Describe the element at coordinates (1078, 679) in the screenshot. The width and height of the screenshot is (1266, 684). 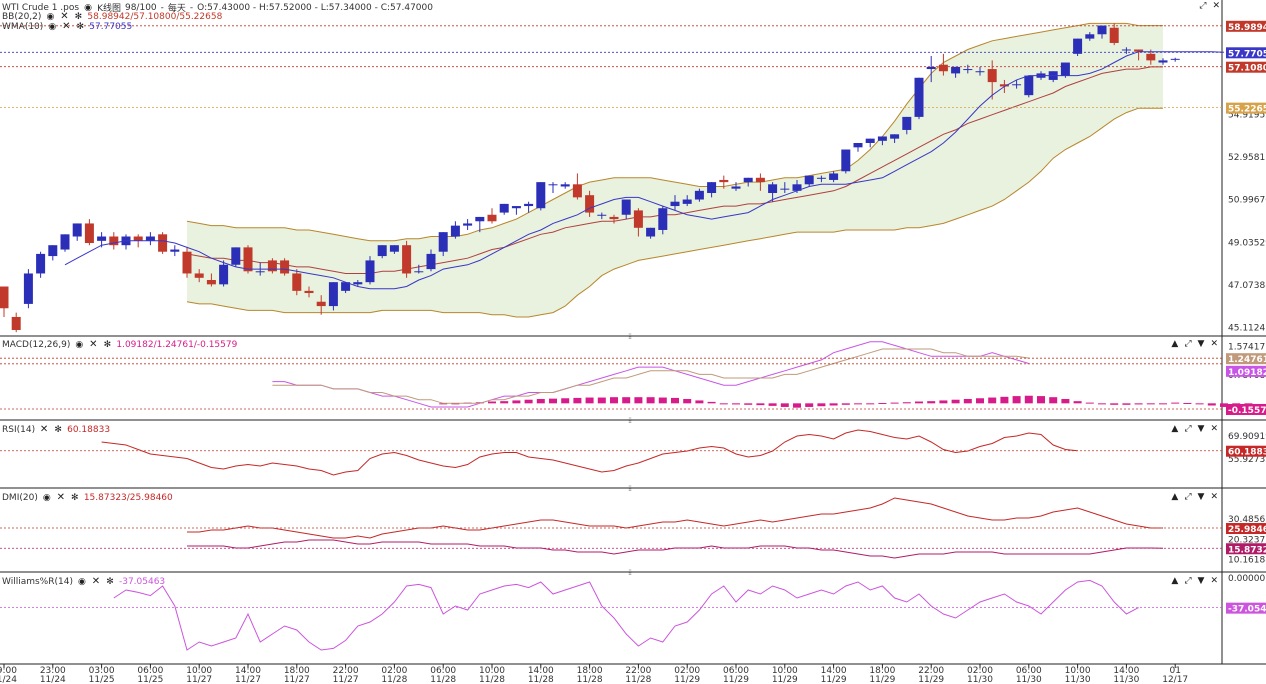
I see `x-tick-label: 11/30` at that location.